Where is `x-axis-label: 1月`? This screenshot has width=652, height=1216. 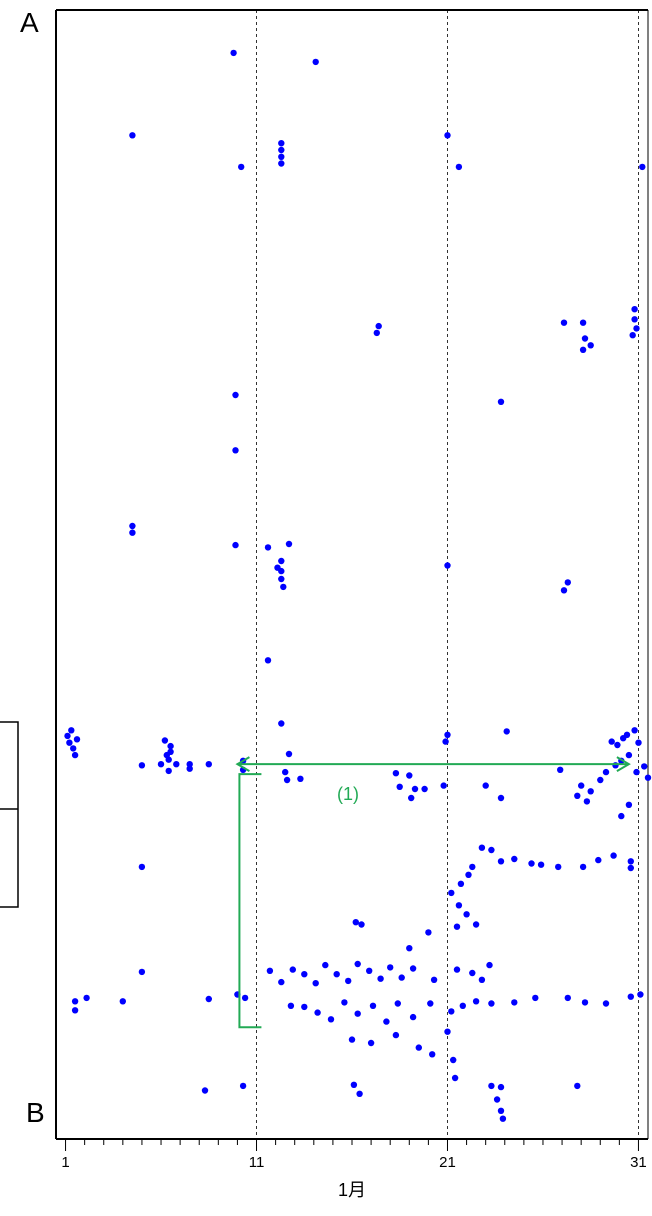
x-axis-label: 1月 is located at coordinates (352, 1190).